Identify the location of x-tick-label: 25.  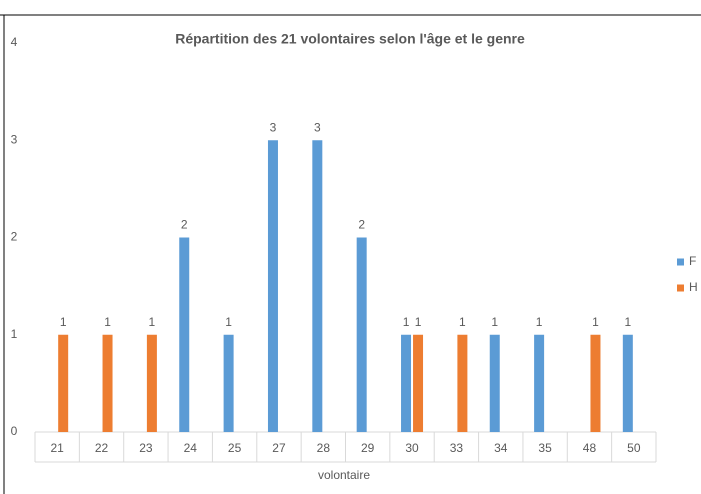
(235, 448).